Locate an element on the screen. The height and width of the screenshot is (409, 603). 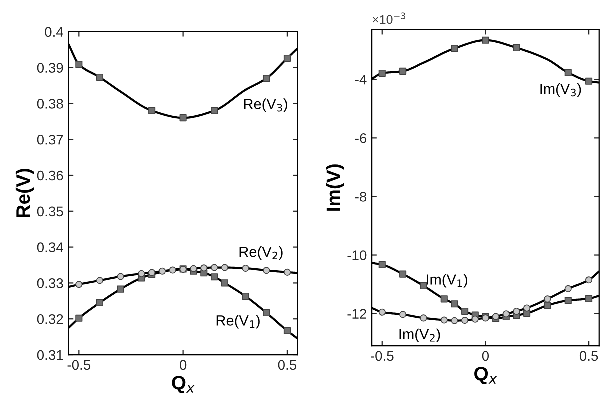
y-tick-label: 0.36 is located at coordinates (50, 175).